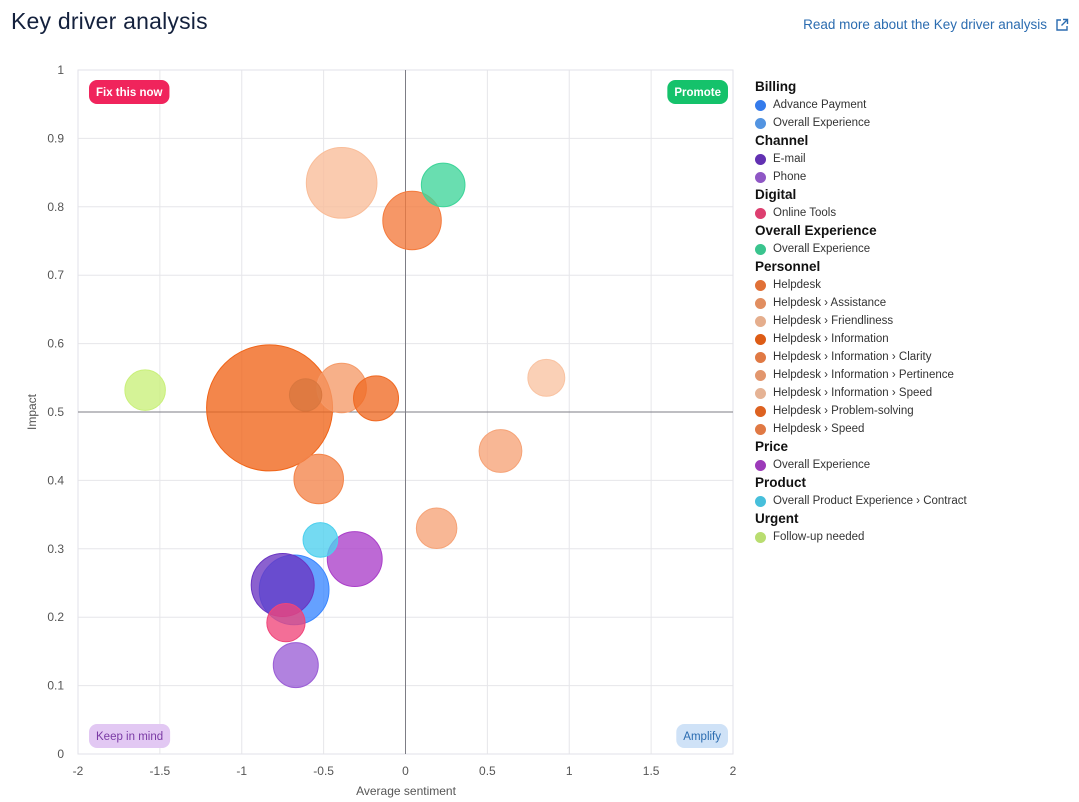 This screenshot has width=1079, height=802. Describe the element at coordinates (341, 183) in the screenshot. I see `bubble-helpdesk-friendliness: Personnel — Helpdesk › Friendliness` at that location.